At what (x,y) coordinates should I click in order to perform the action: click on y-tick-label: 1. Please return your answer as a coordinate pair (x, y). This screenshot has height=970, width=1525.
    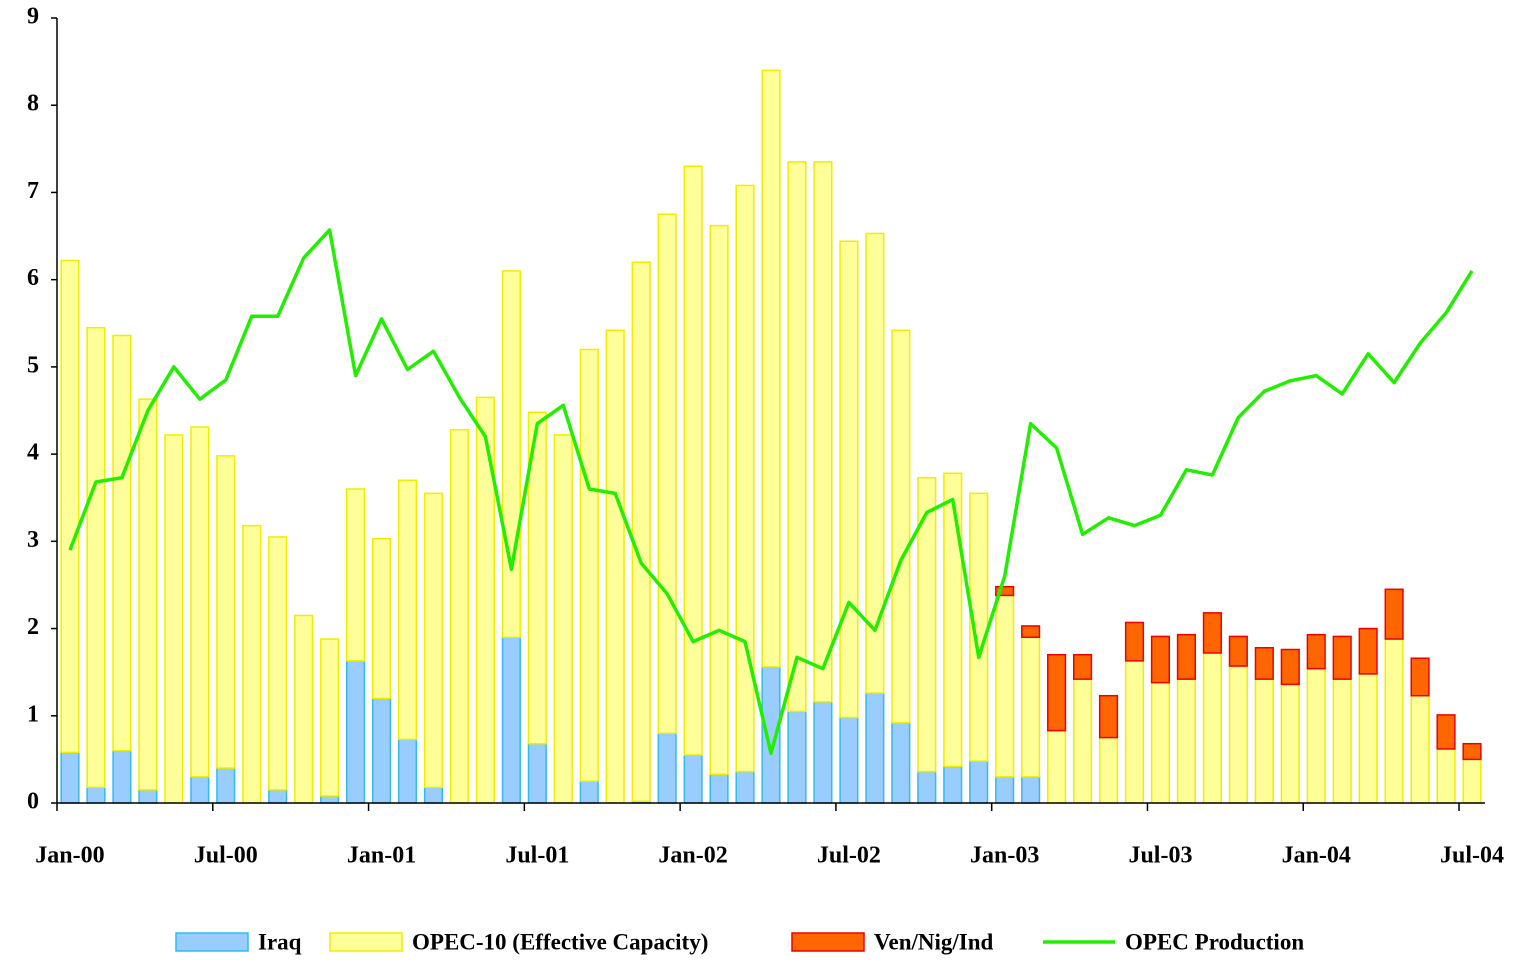
    Looking at the image, I should click on (33, 714).